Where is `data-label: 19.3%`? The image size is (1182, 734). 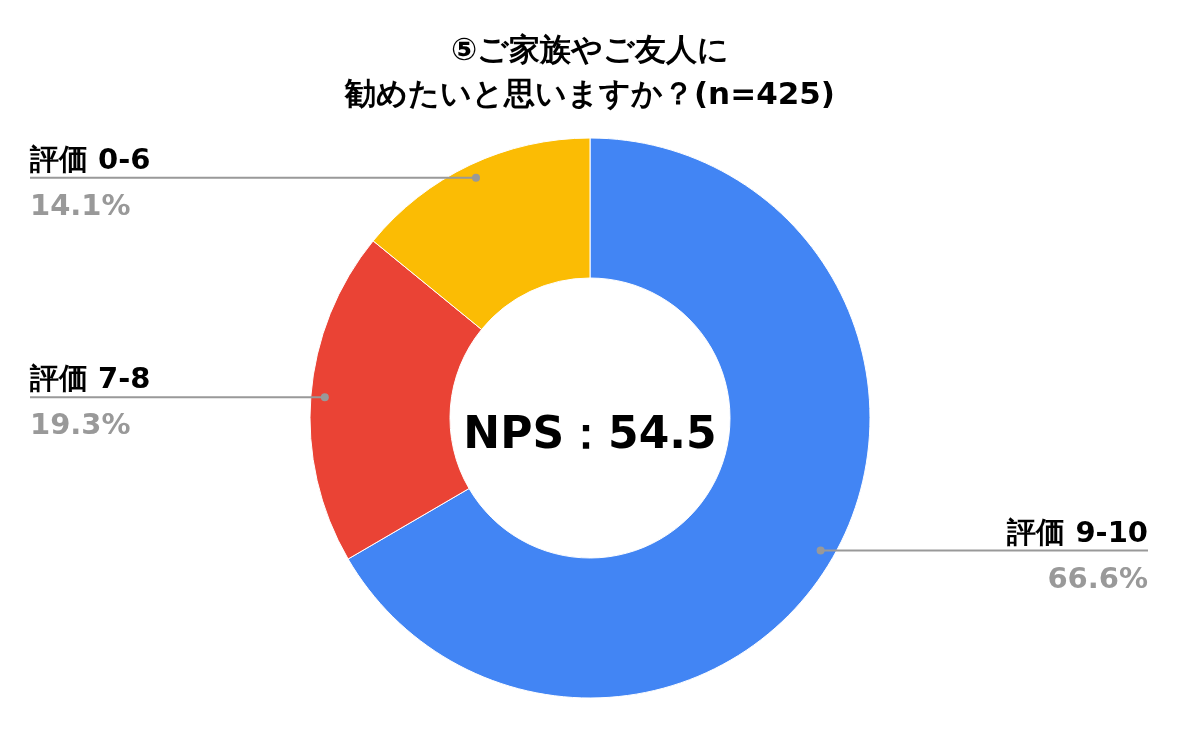
data-label: 19.3% is located at coordinates (80, 424).